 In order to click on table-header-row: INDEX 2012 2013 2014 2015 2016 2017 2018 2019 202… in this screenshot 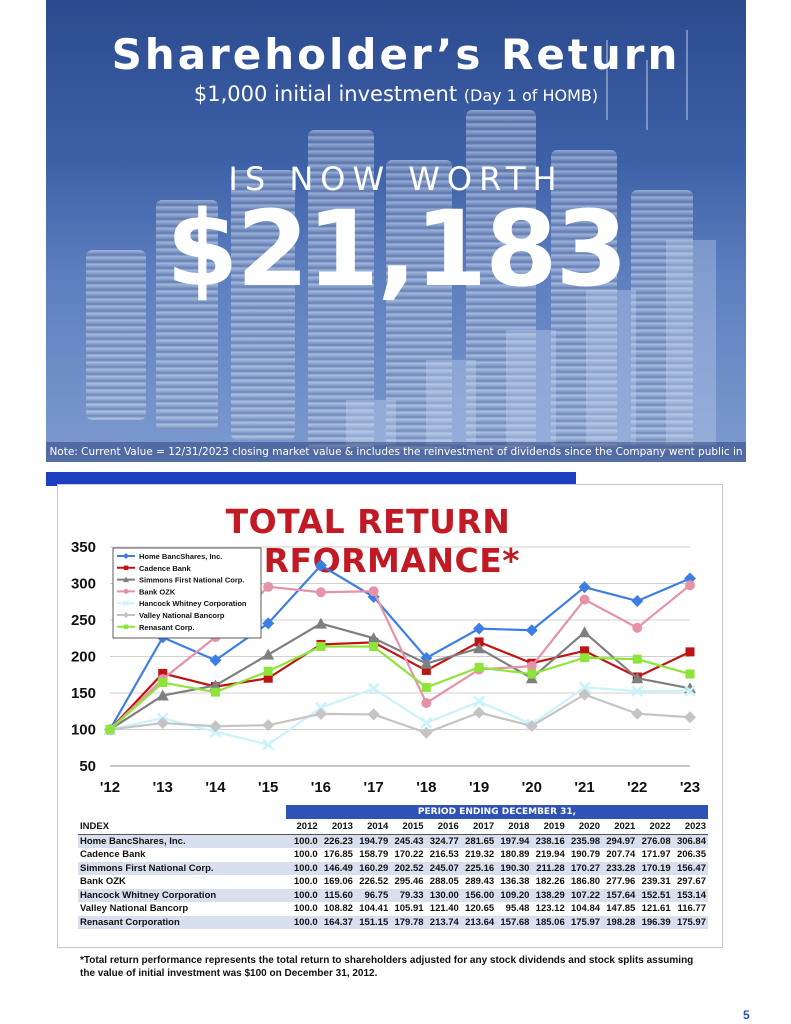, I will do `click(393, 827)`.